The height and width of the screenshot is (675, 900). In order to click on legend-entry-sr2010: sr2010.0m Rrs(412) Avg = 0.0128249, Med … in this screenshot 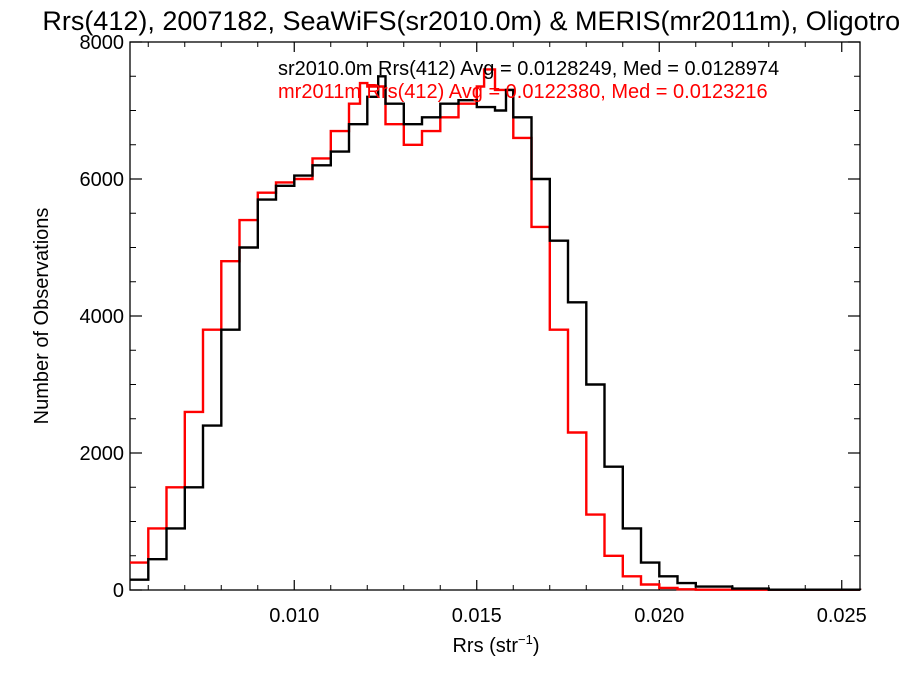, I will do `click(528, 69)`.